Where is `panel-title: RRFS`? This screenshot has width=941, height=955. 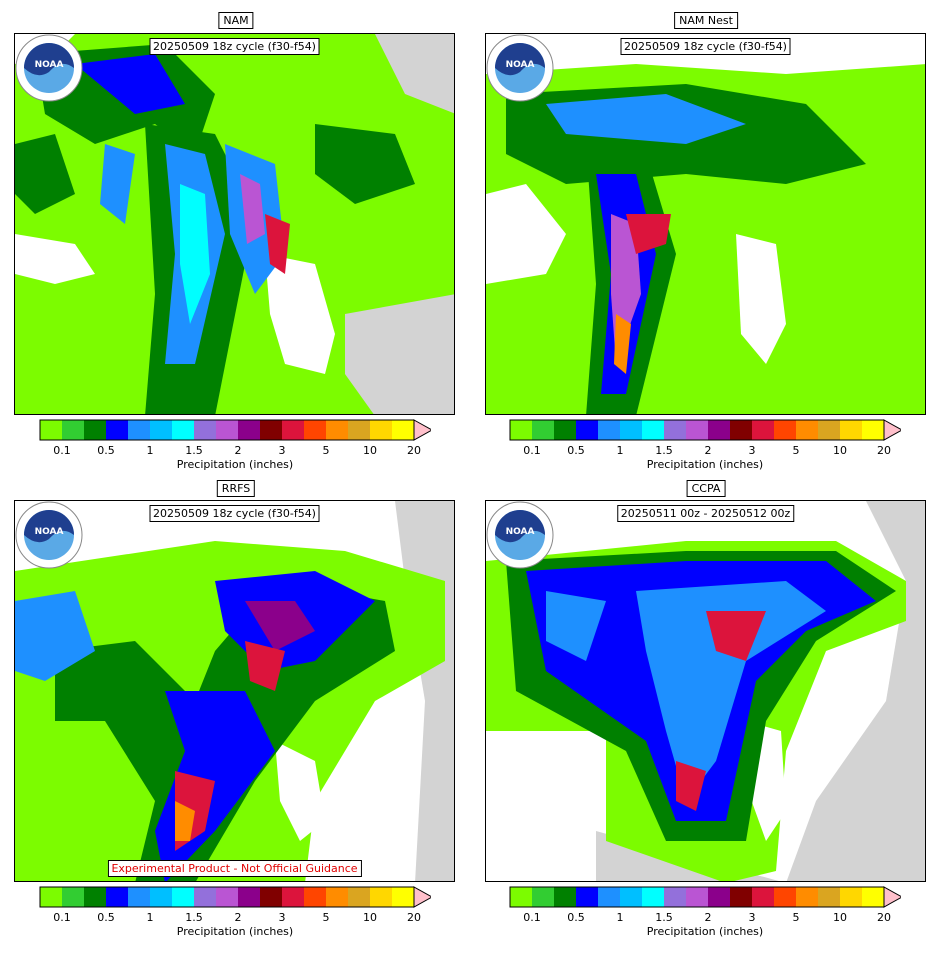
panel-title: RRFS is located at coordinates (236, 488).